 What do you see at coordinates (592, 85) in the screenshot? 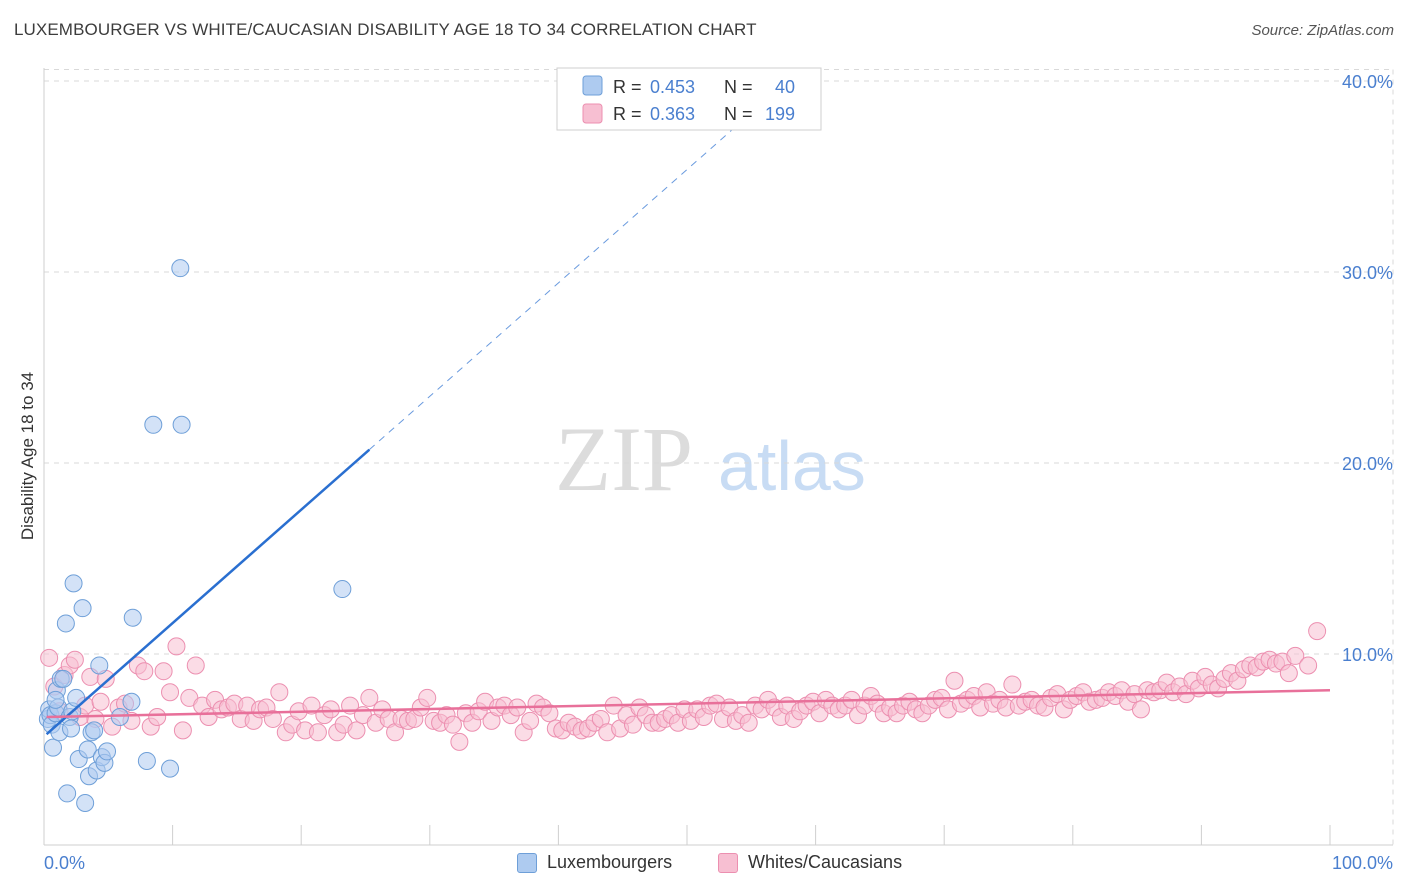
I see `legend-swatch-luxembourgers` at bounding box center [592, 85].